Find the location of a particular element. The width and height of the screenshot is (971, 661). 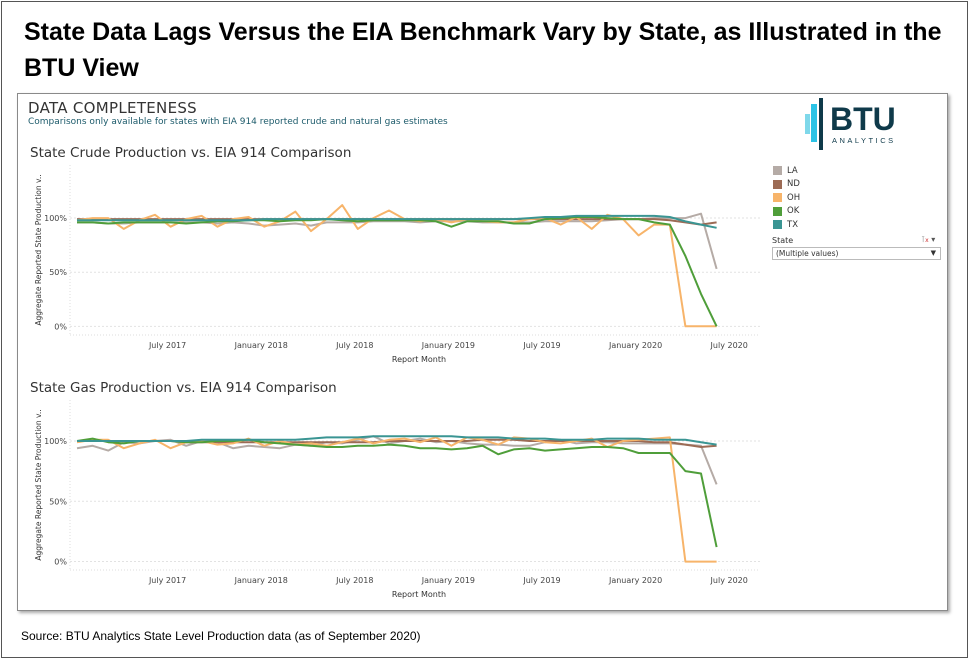

legend-item-la: LA is located at coordinates (786, 171).